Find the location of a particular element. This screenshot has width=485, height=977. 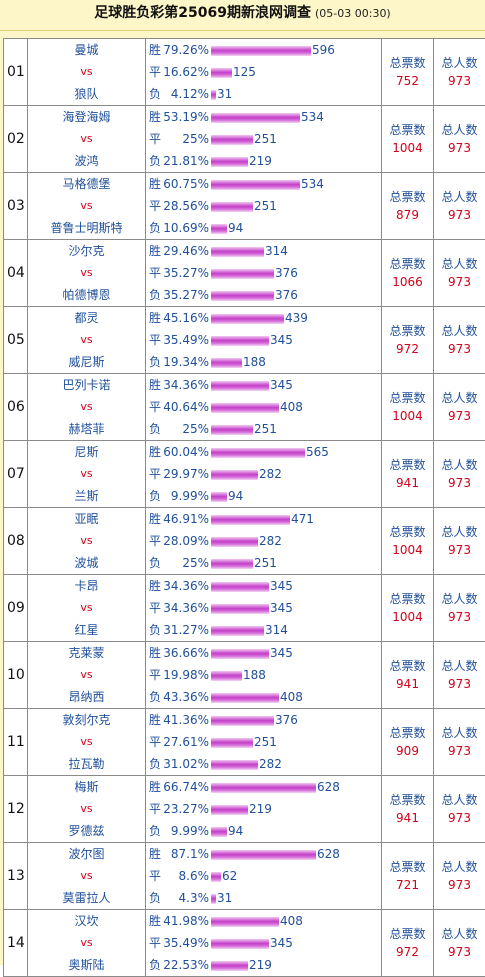

draw-percent: 27.61% is located at coordinates (184, 742).